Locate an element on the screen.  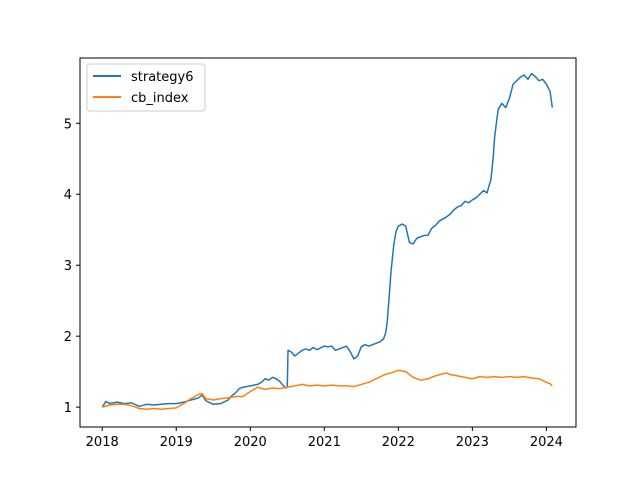
series-line-cb-index is located at coordinates (327, 390).